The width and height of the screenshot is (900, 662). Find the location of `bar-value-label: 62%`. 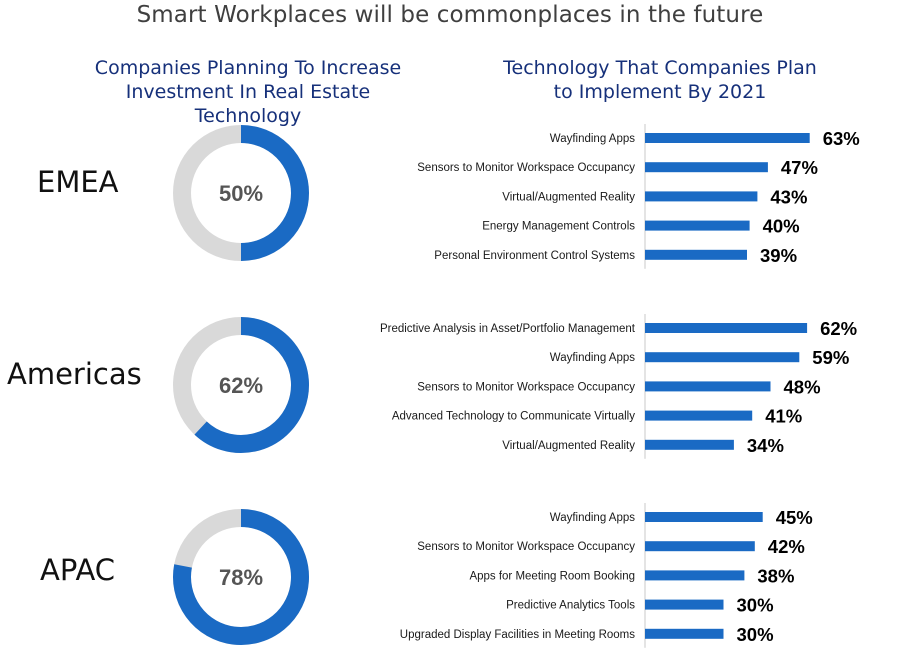

bar-value-label: 62% is located at coordinates (838, 328).